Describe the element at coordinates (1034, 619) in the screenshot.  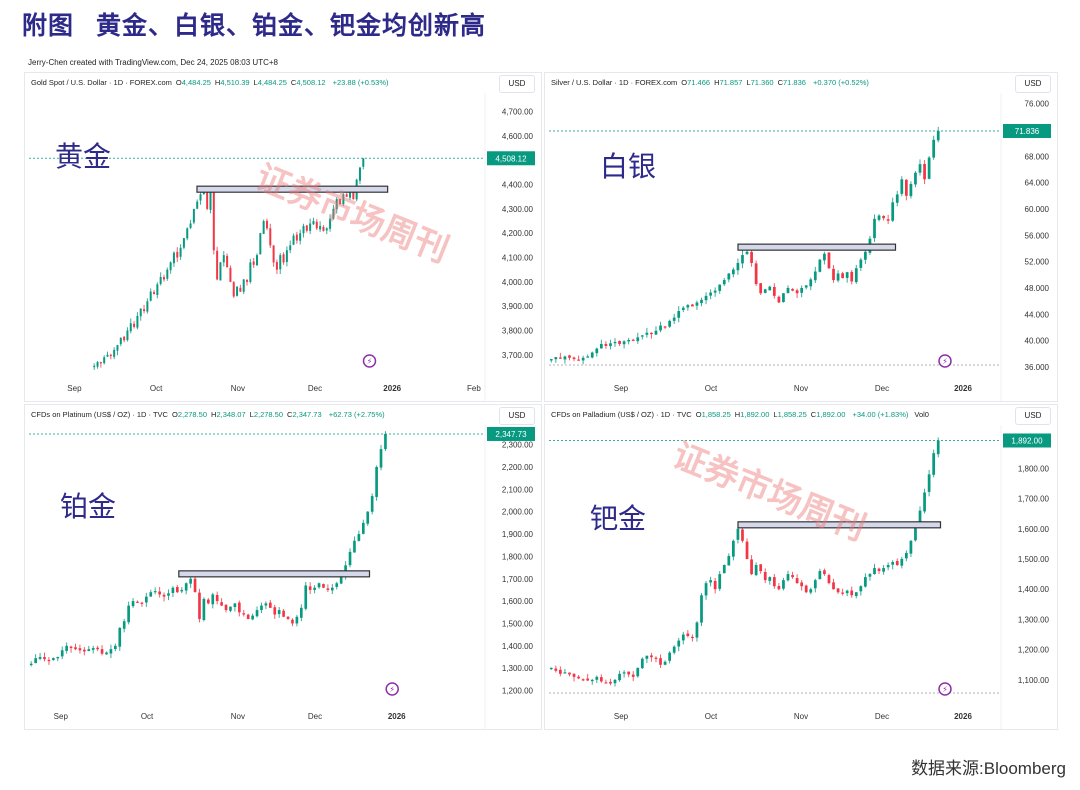
I see `y-tick-label: 1,300.00` at that location.